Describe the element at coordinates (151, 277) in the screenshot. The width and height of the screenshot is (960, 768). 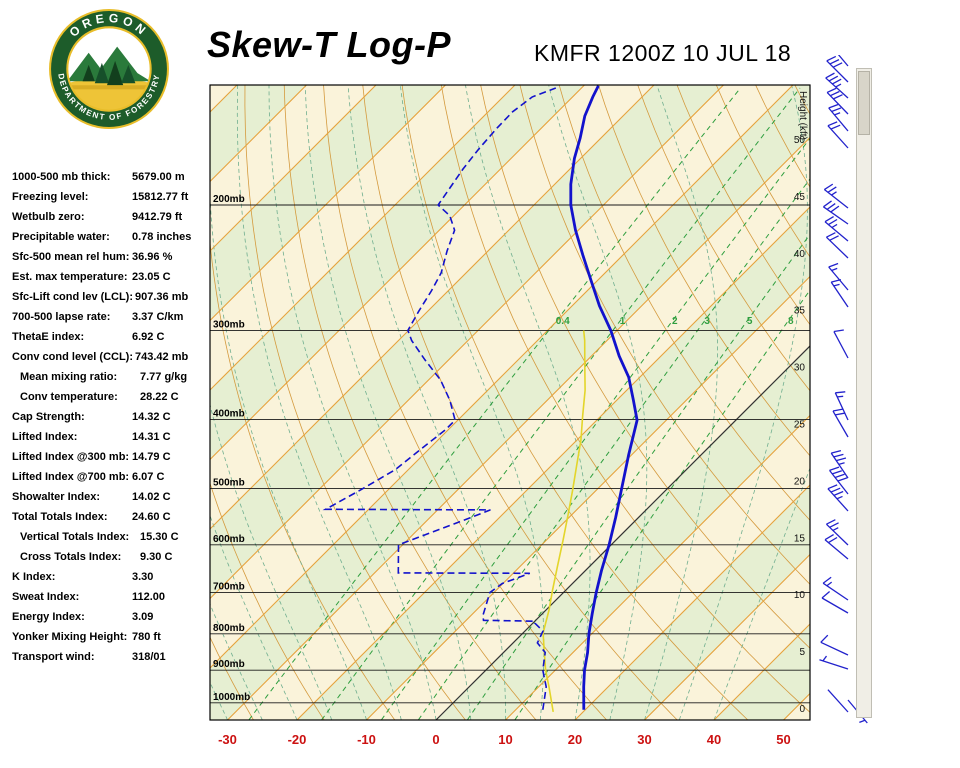
I see `index-value: 23.05 C` at that location.